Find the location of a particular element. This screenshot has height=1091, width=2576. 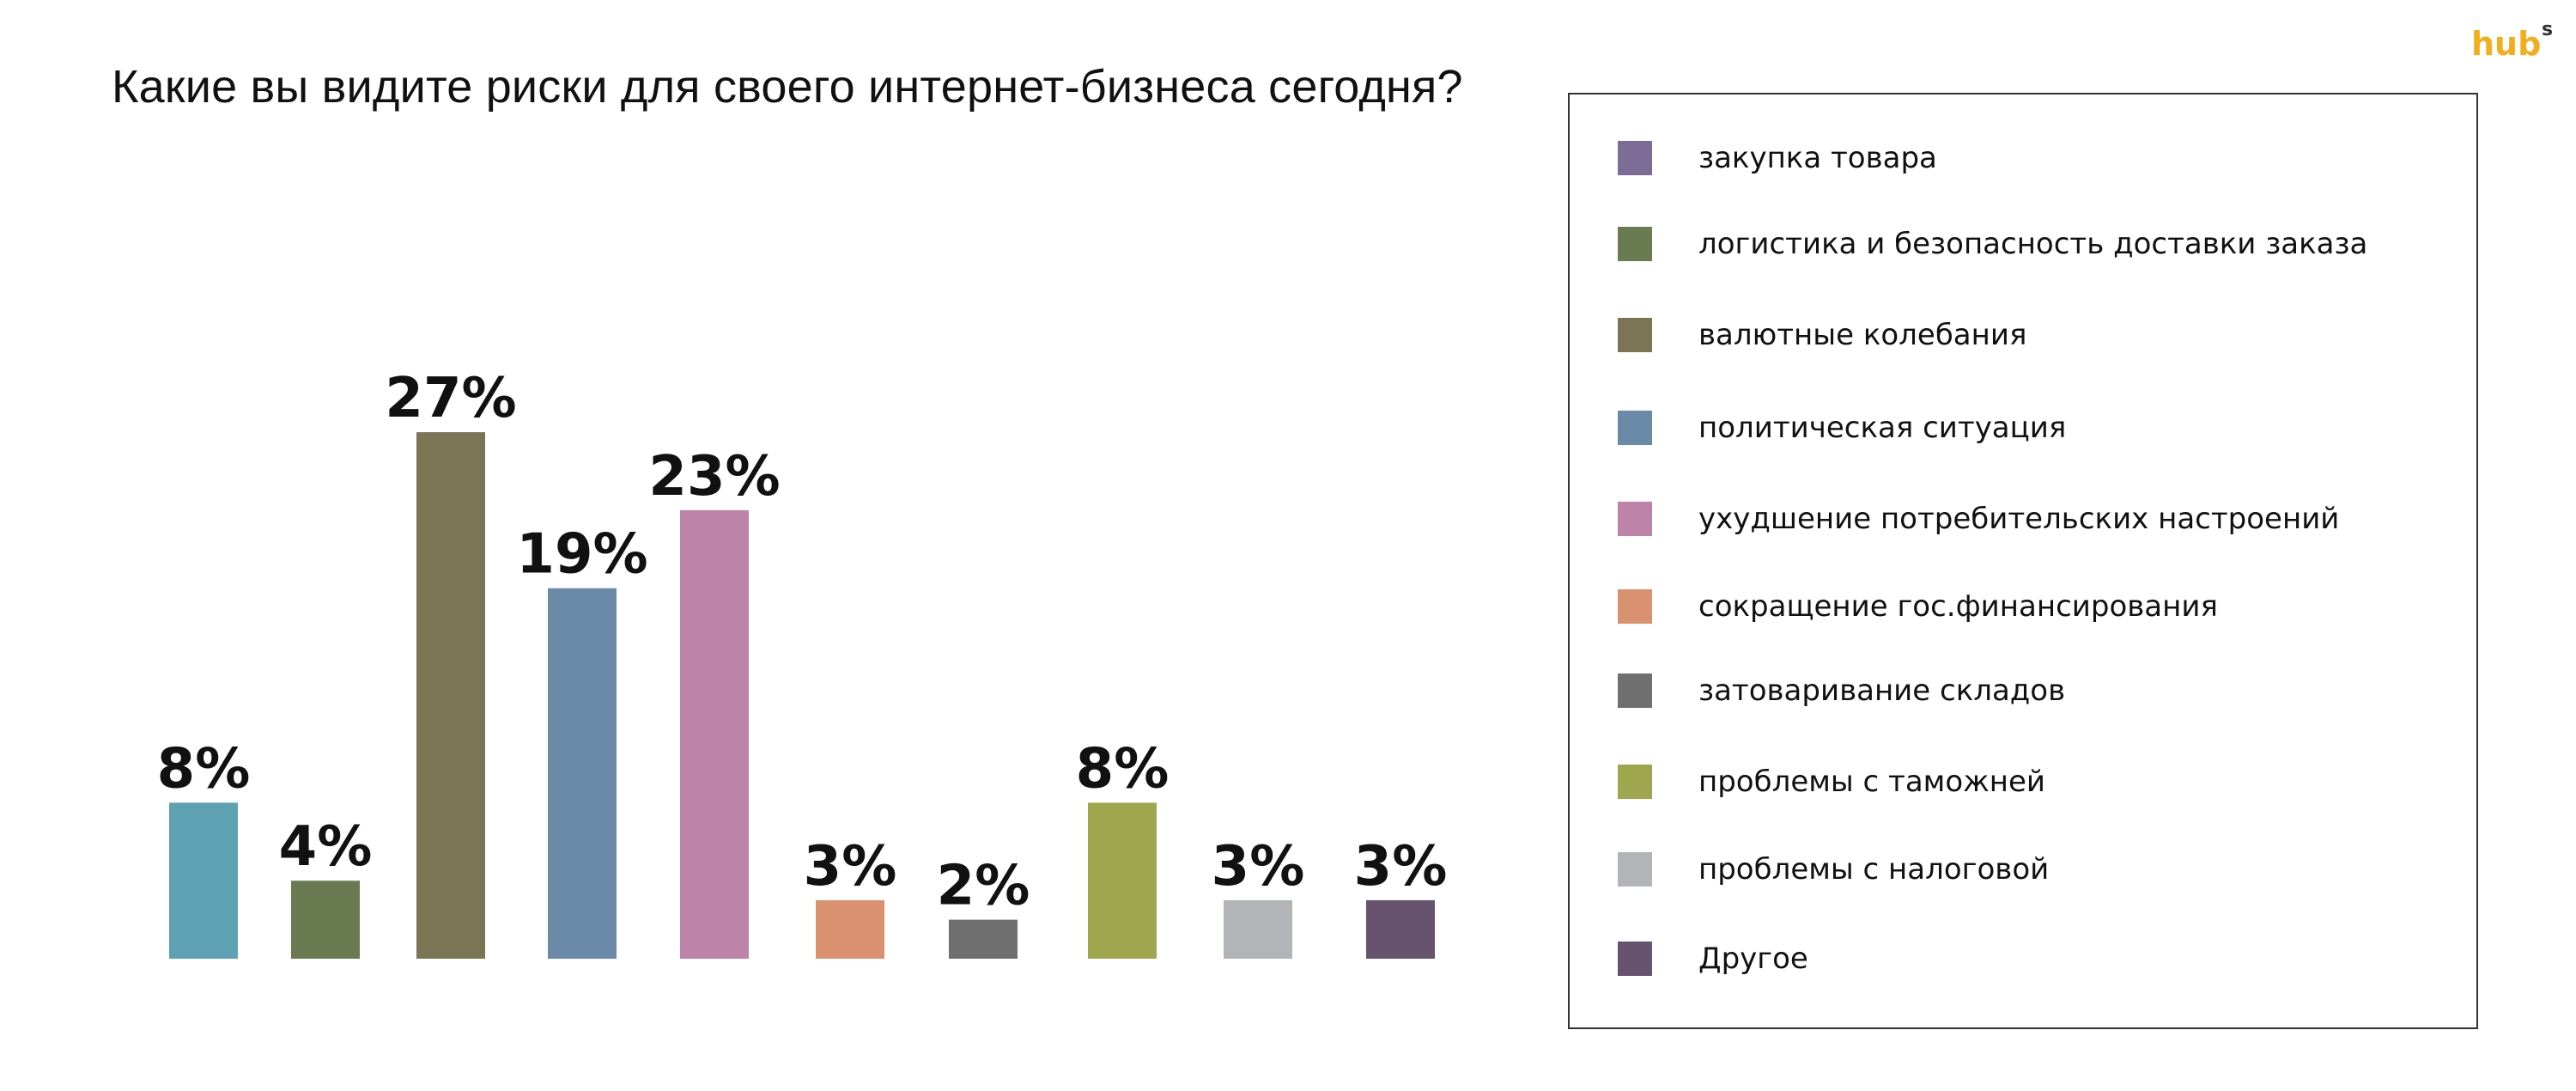

bar-value-label: 19% is located at coordinates (581, 555).